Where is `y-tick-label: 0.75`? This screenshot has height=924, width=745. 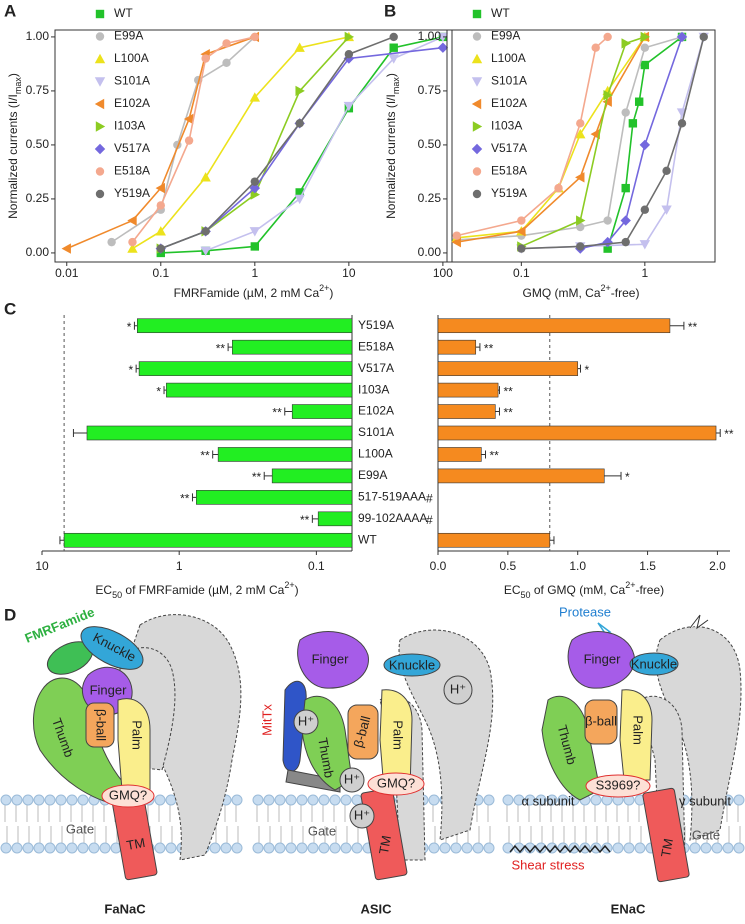 y-tick-label: 0.75 is located at coordinates (38, 90).